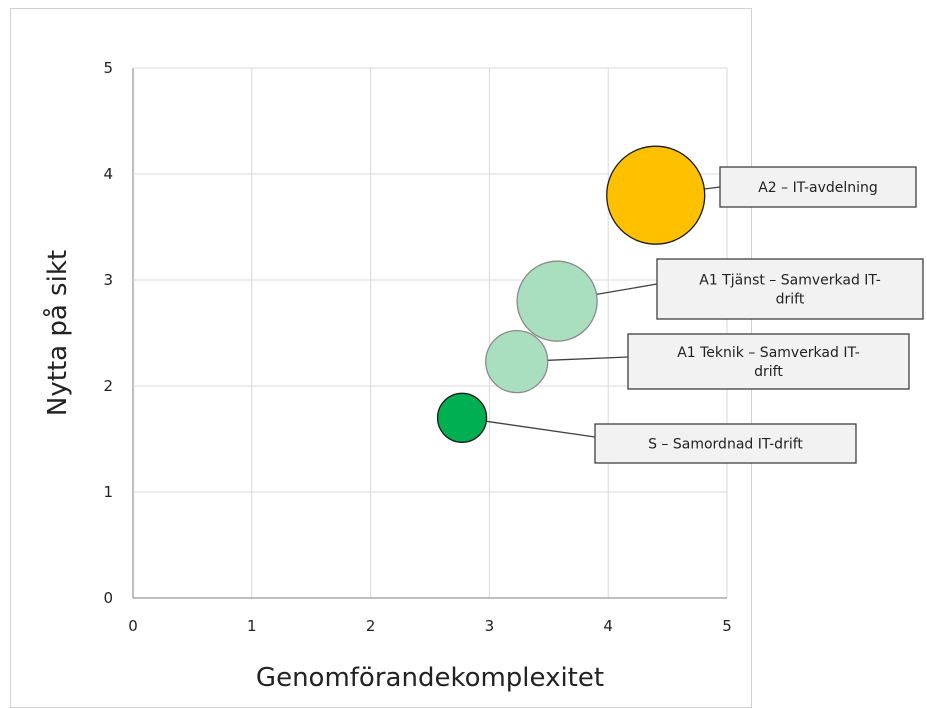  I want to click on data-label-text: A1 Teknik – Samverkad IT-, so click(768, 353).